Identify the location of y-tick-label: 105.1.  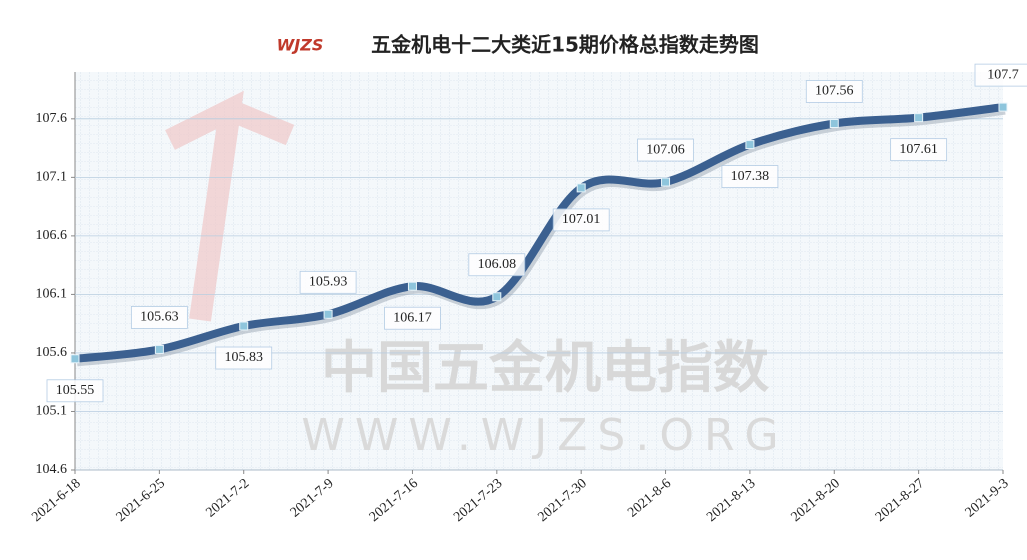
(52, 411).